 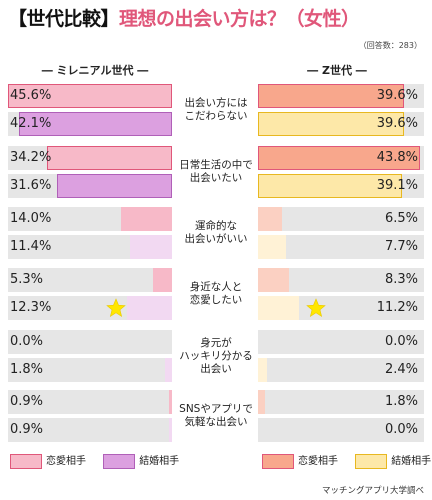 What do you see at coordinates (101, 460) in the screenshot?
I see `legend-millennial: 恋愛相手 結婚相手` at bounding box center [101, 460].